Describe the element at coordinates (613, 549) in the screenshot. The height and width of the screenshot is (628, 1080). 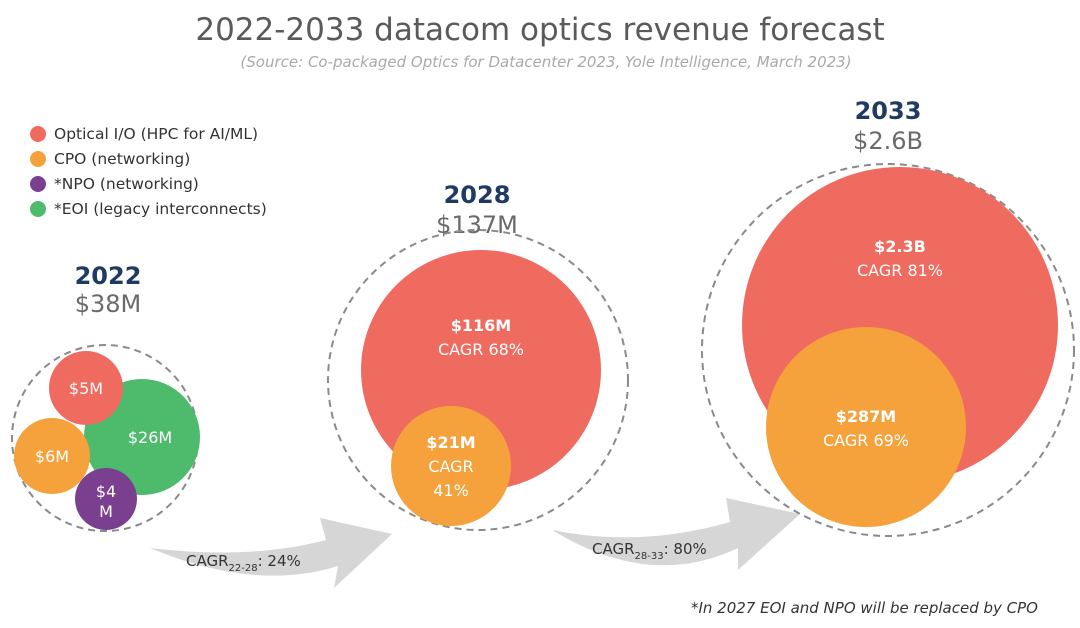
I see `growth-label-2-main: CAGR` at that location.